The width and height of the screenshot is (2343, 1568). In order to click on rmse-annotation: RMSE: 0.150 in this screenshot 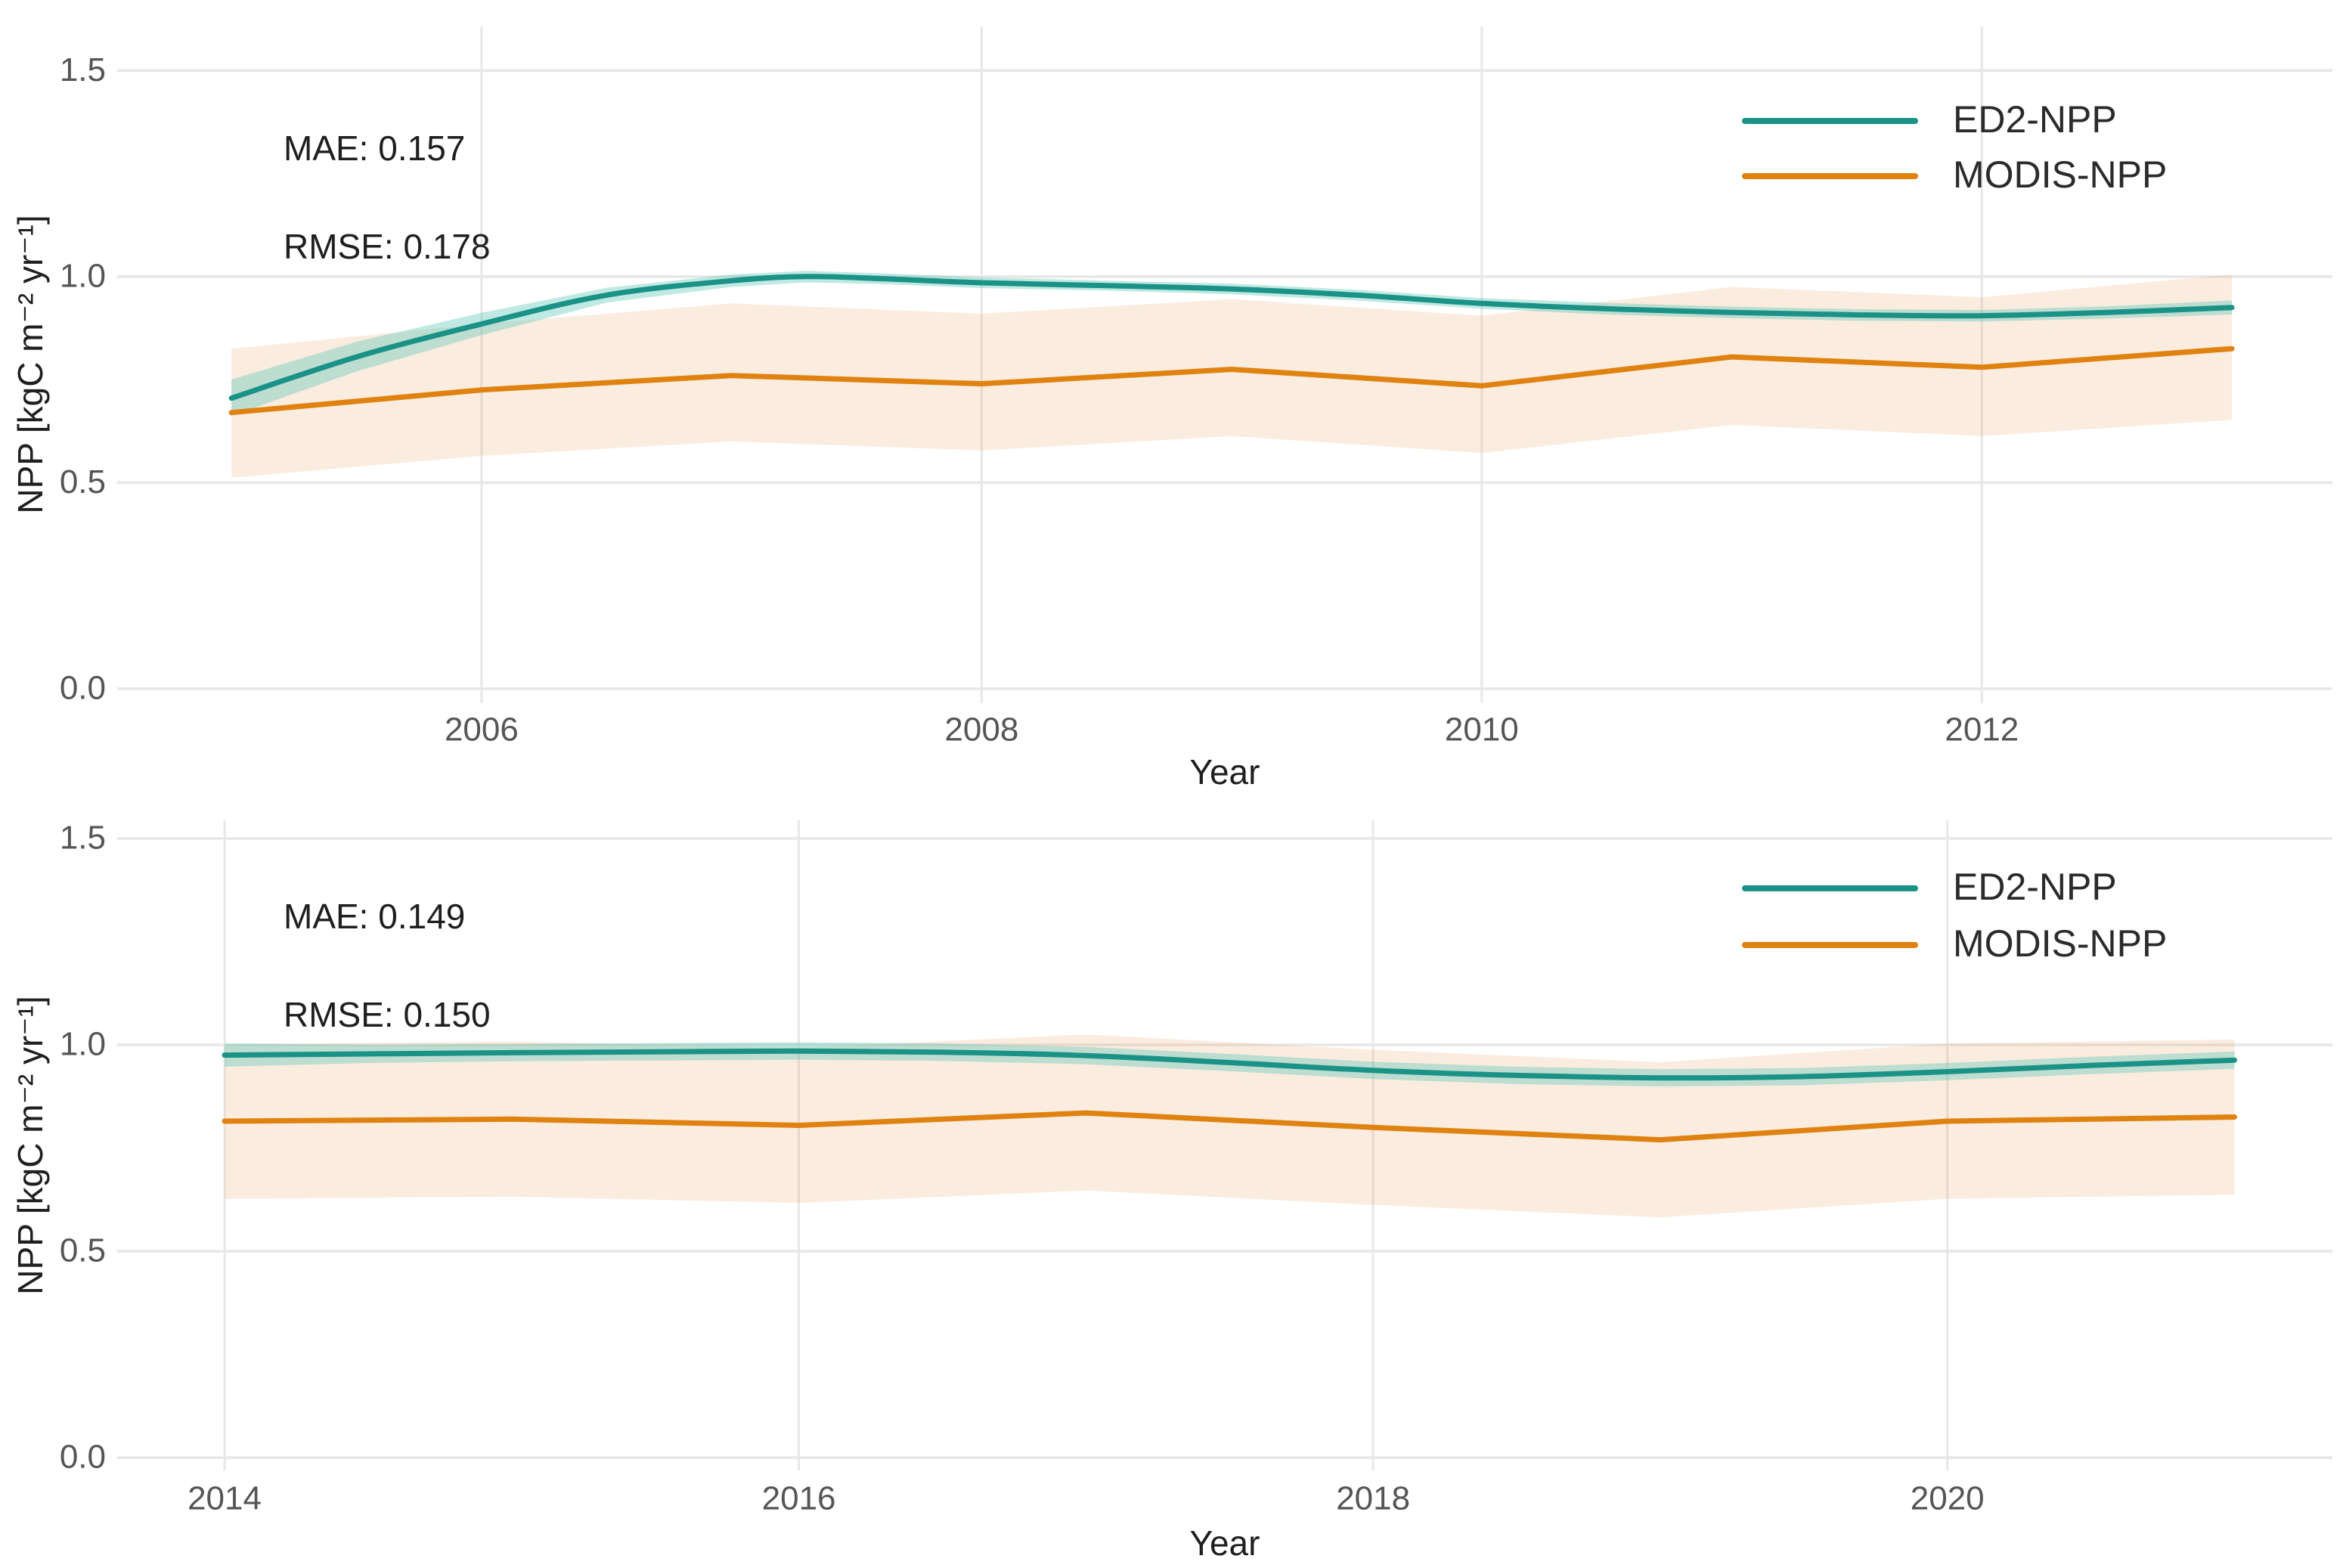, I will do `click(388, 1014)`.